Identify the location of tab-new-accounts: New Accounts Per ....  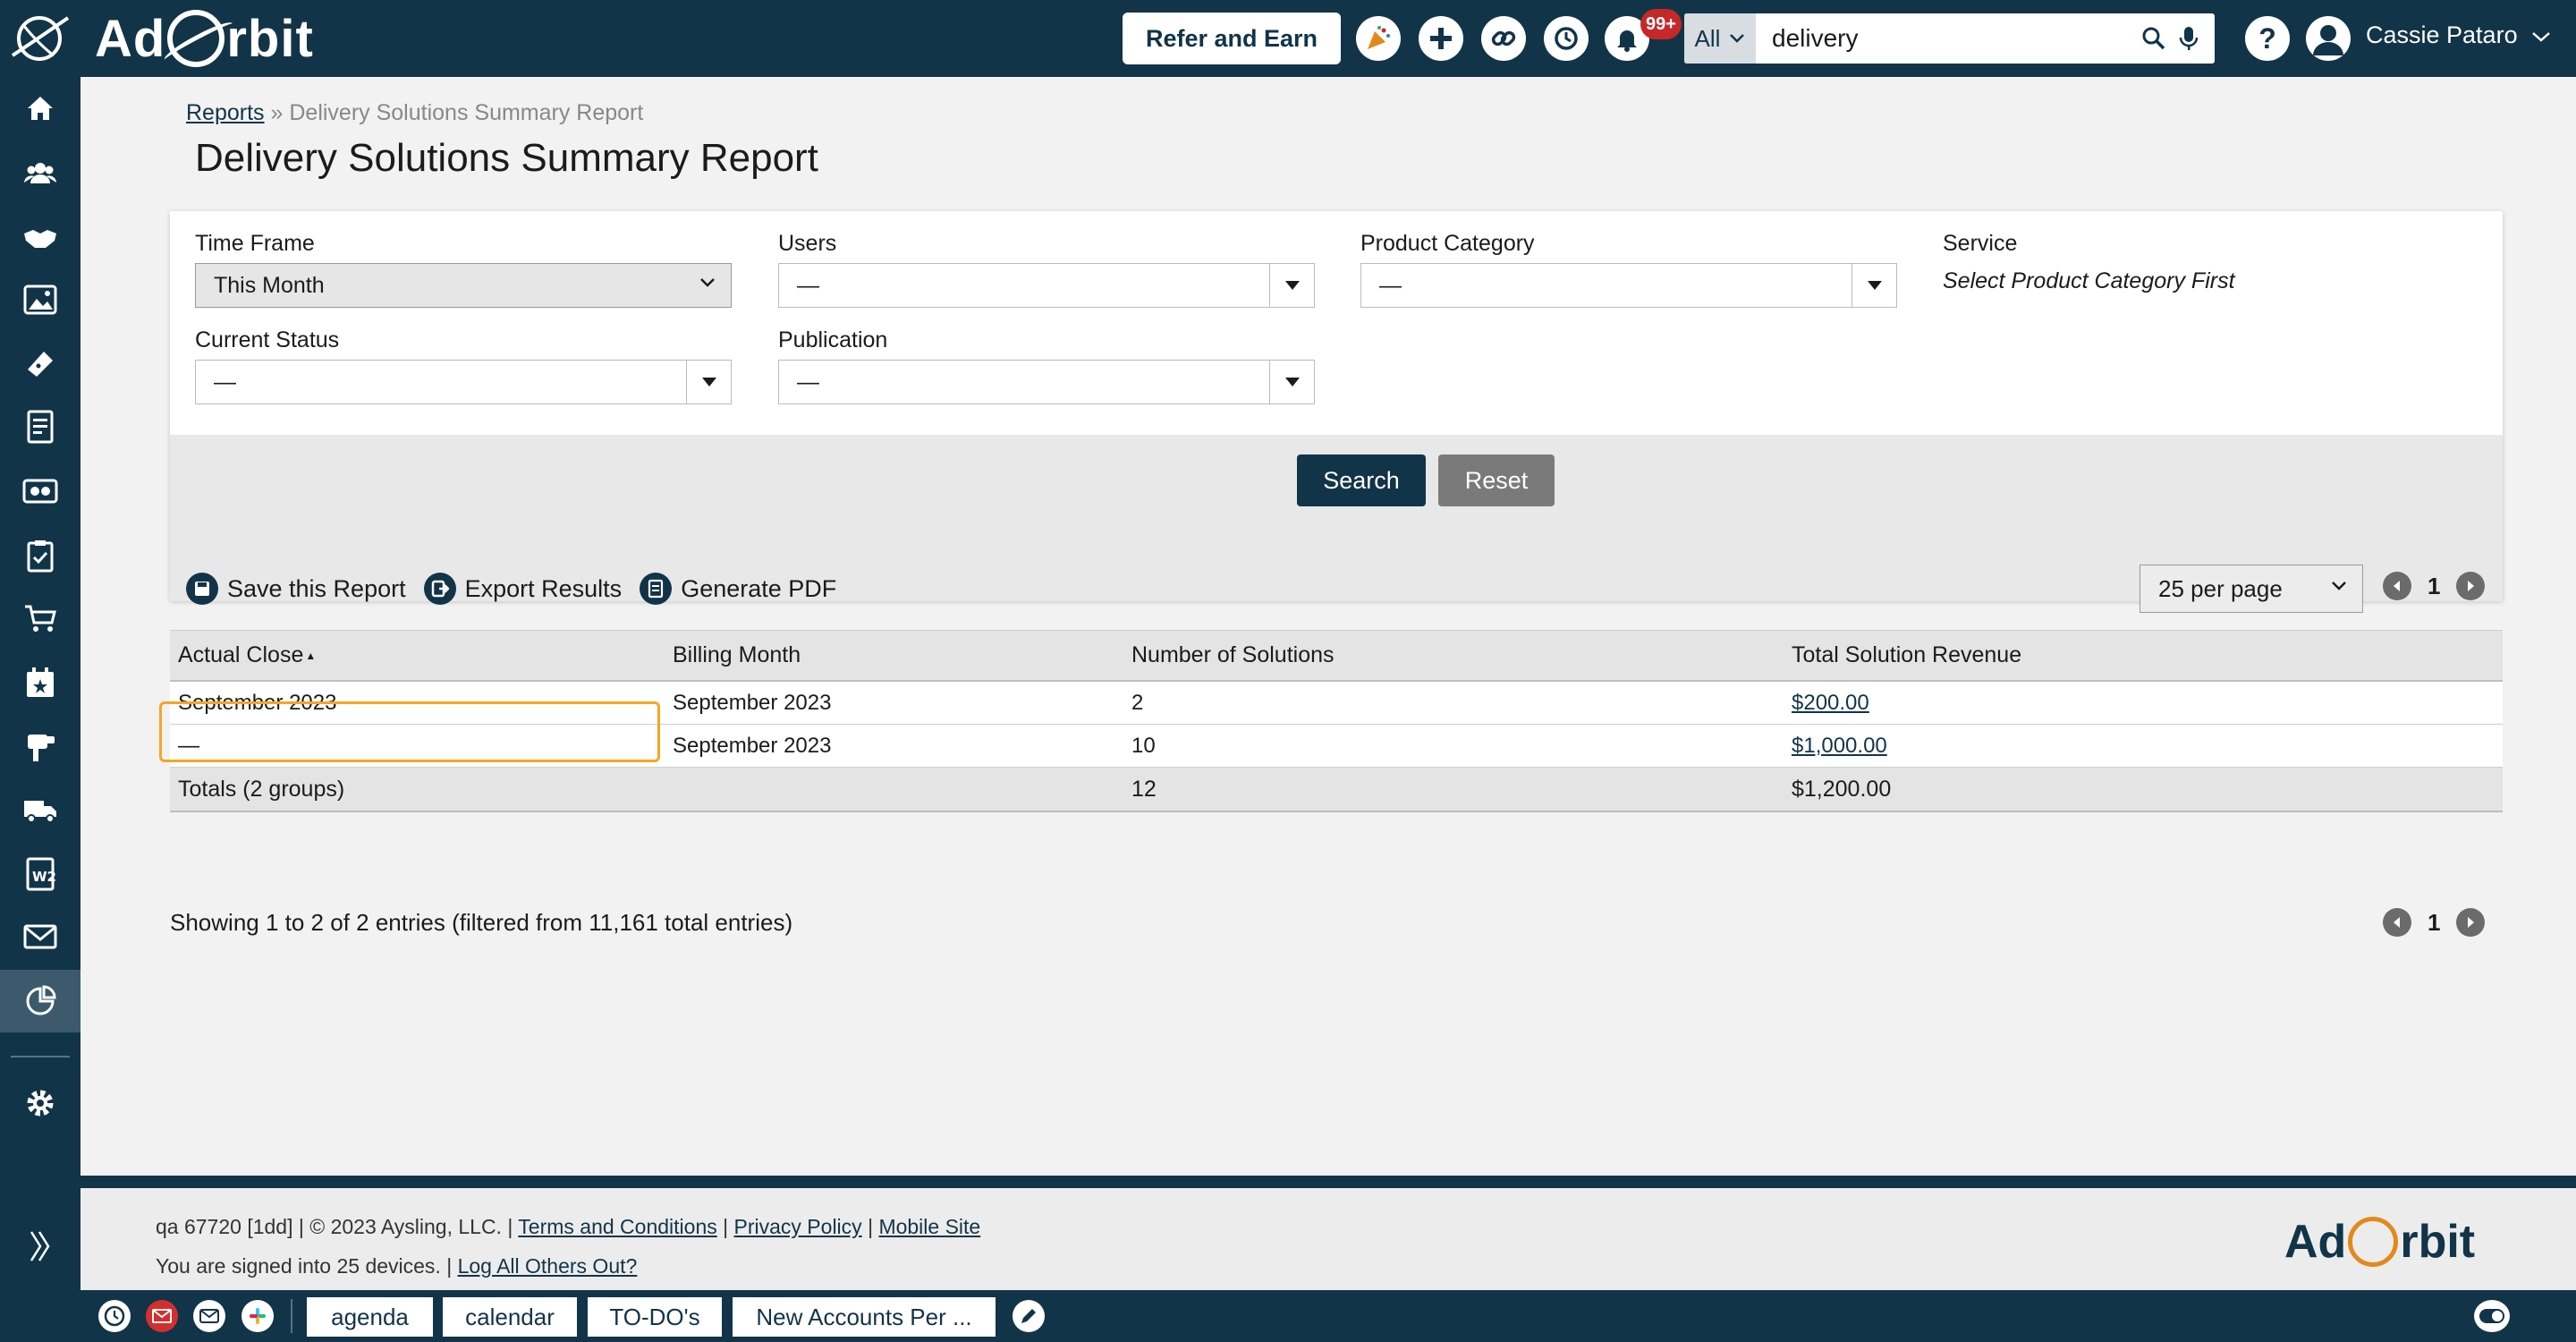
(864, 1317).